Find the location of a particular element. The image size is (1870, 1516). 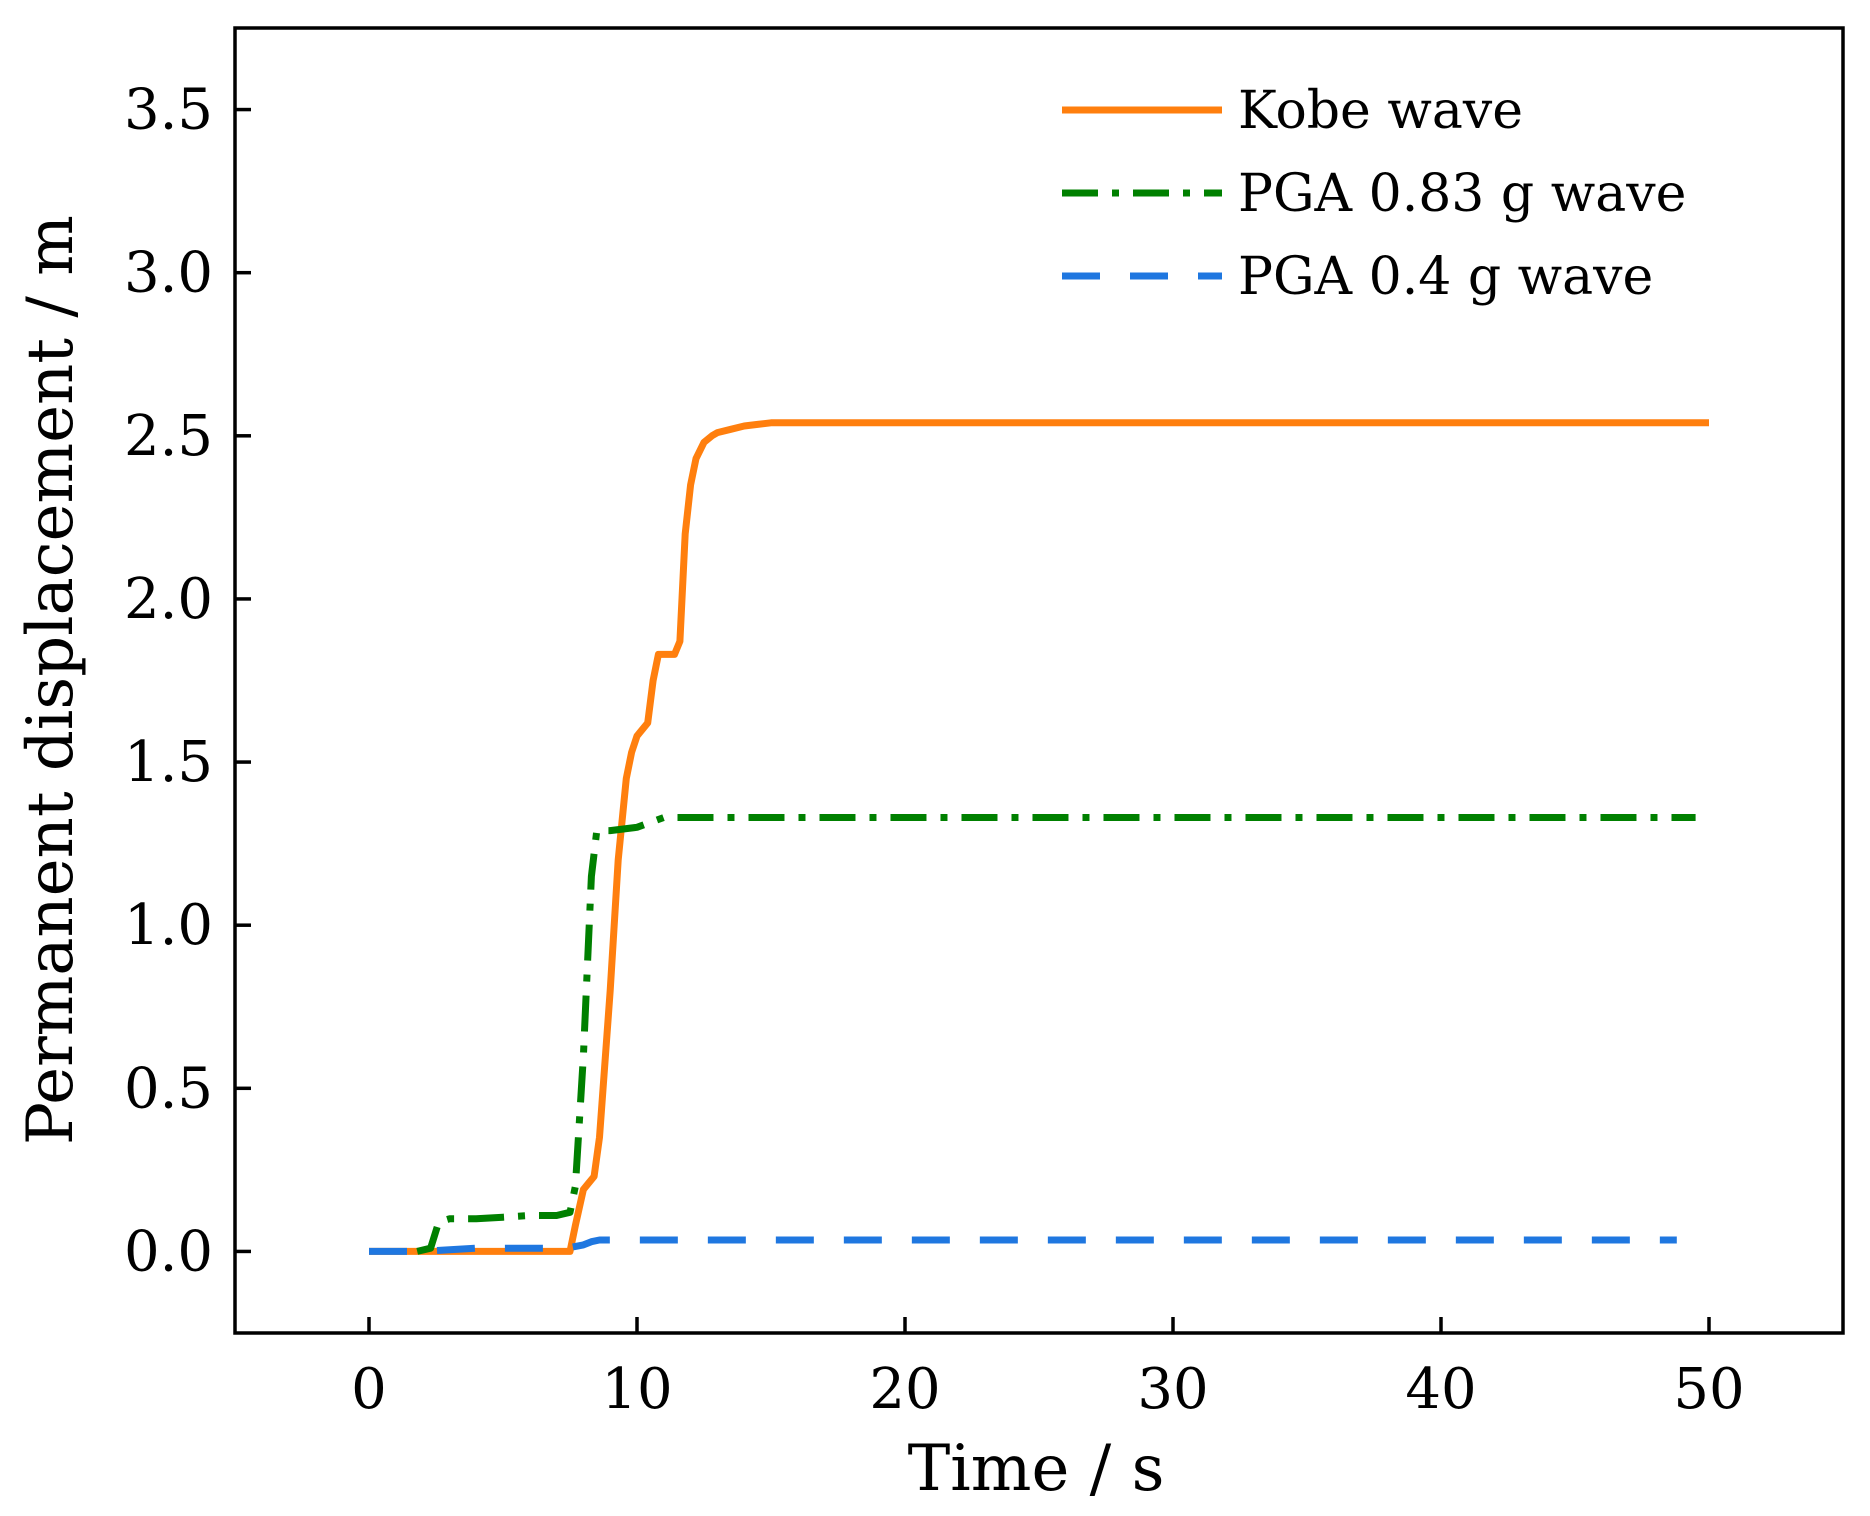

x-tick-label: 30 is located at coordinates (1172, 1389).